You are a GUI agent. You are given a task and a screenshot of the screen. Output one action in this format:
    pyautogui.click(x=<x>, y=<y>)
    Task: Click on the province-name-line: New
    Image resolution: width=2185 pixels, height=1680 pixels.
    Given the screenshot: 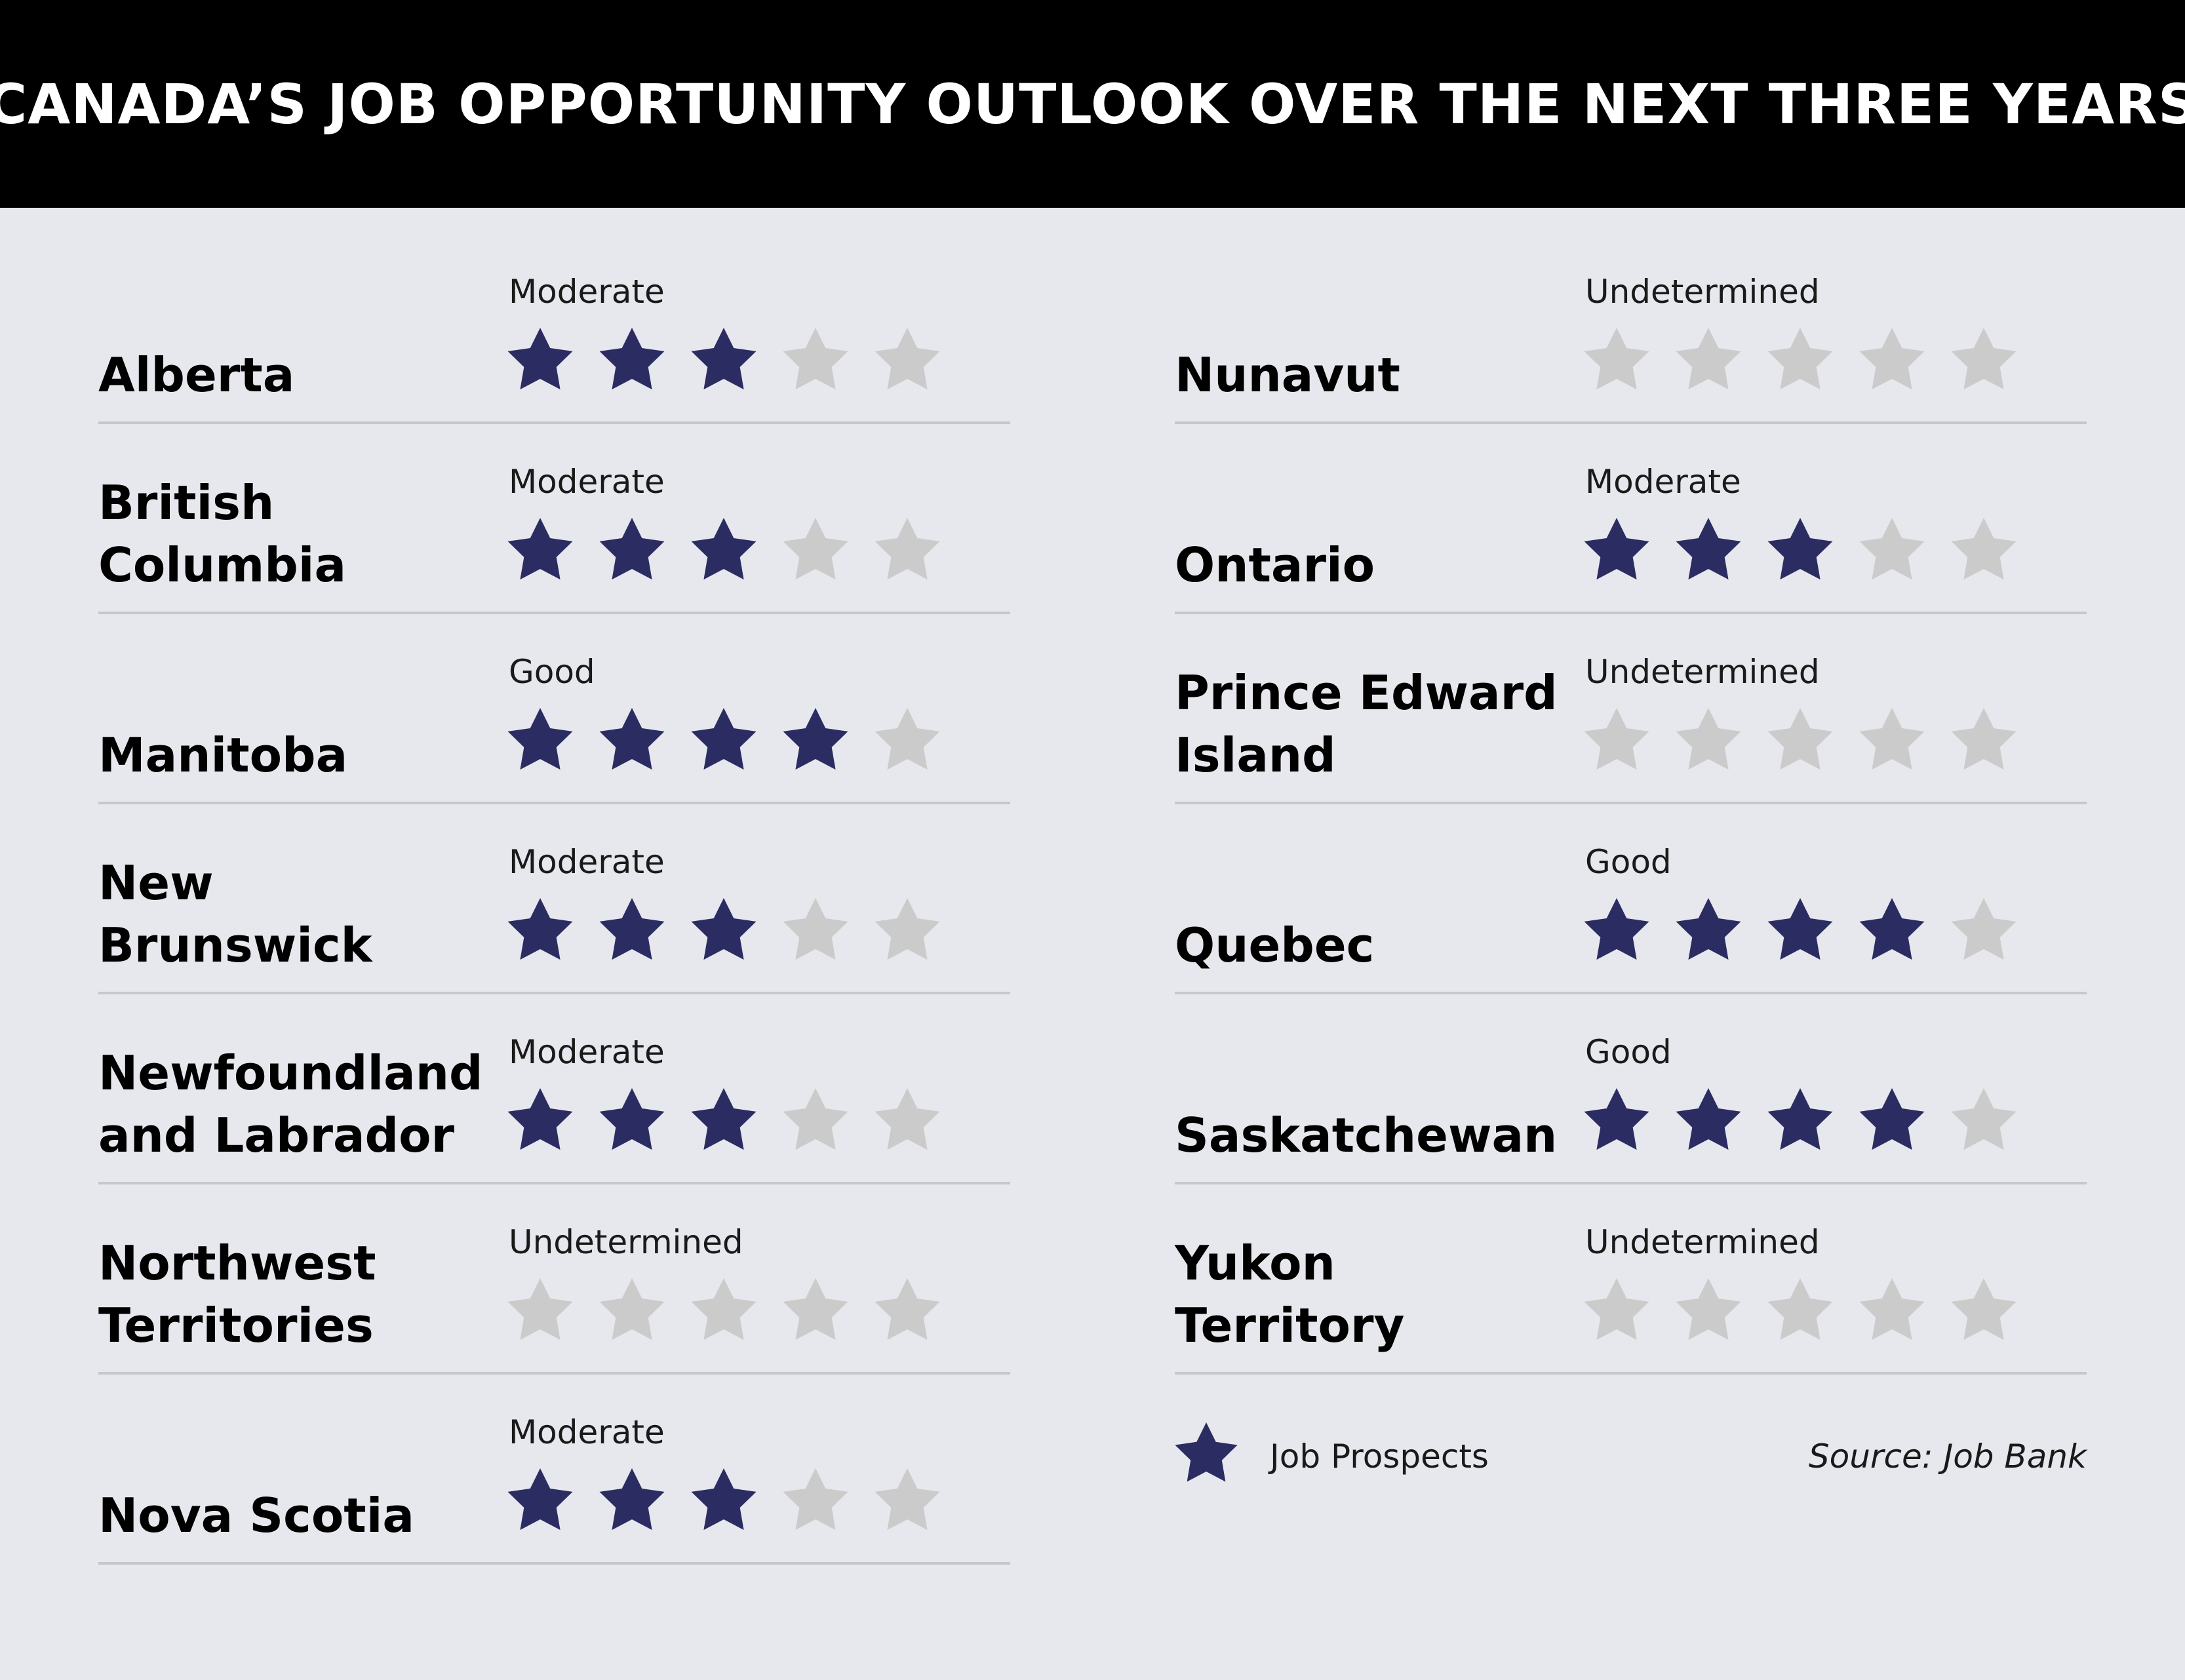 What is the action you would take?
    pyautogui.click(x=156, y=882)
    